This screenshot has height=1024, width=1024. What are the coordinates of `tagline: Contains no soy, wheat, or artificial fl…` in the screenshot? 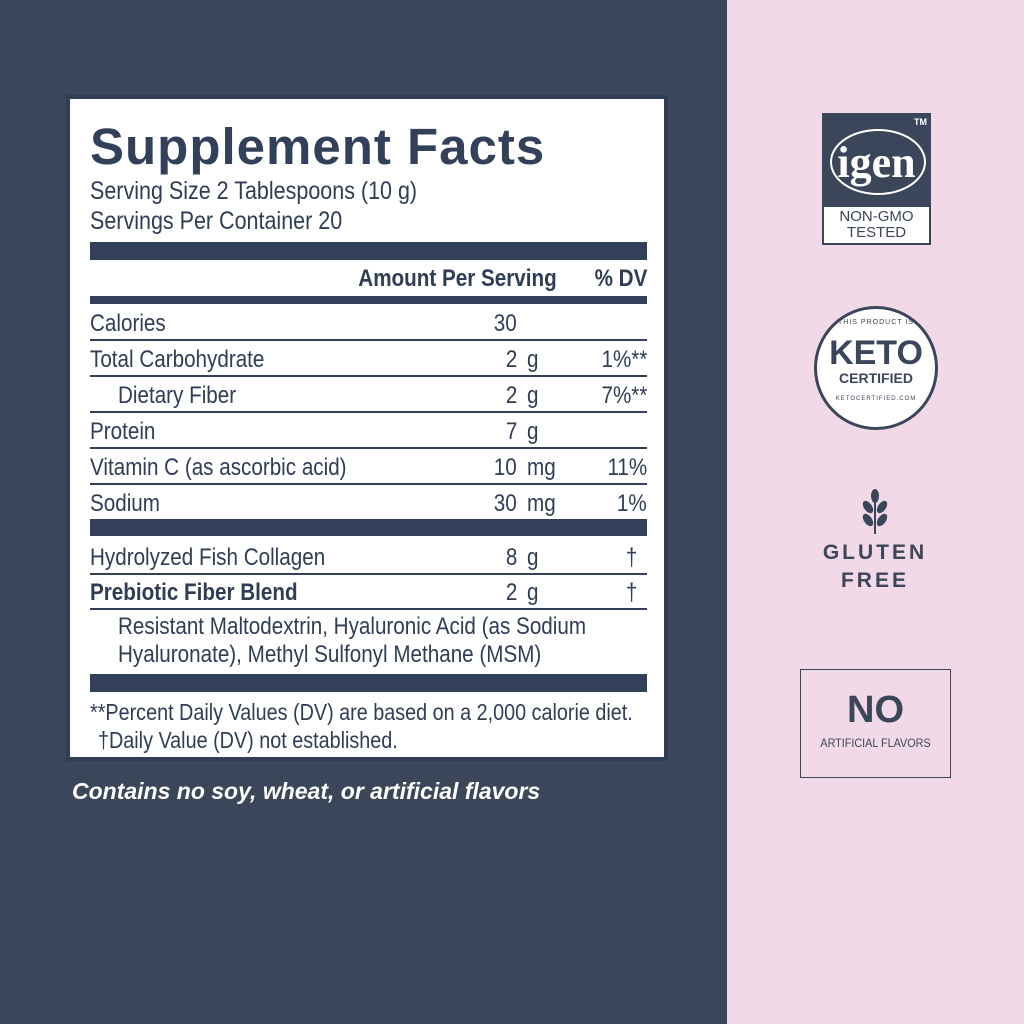 It's located at (306, 791).